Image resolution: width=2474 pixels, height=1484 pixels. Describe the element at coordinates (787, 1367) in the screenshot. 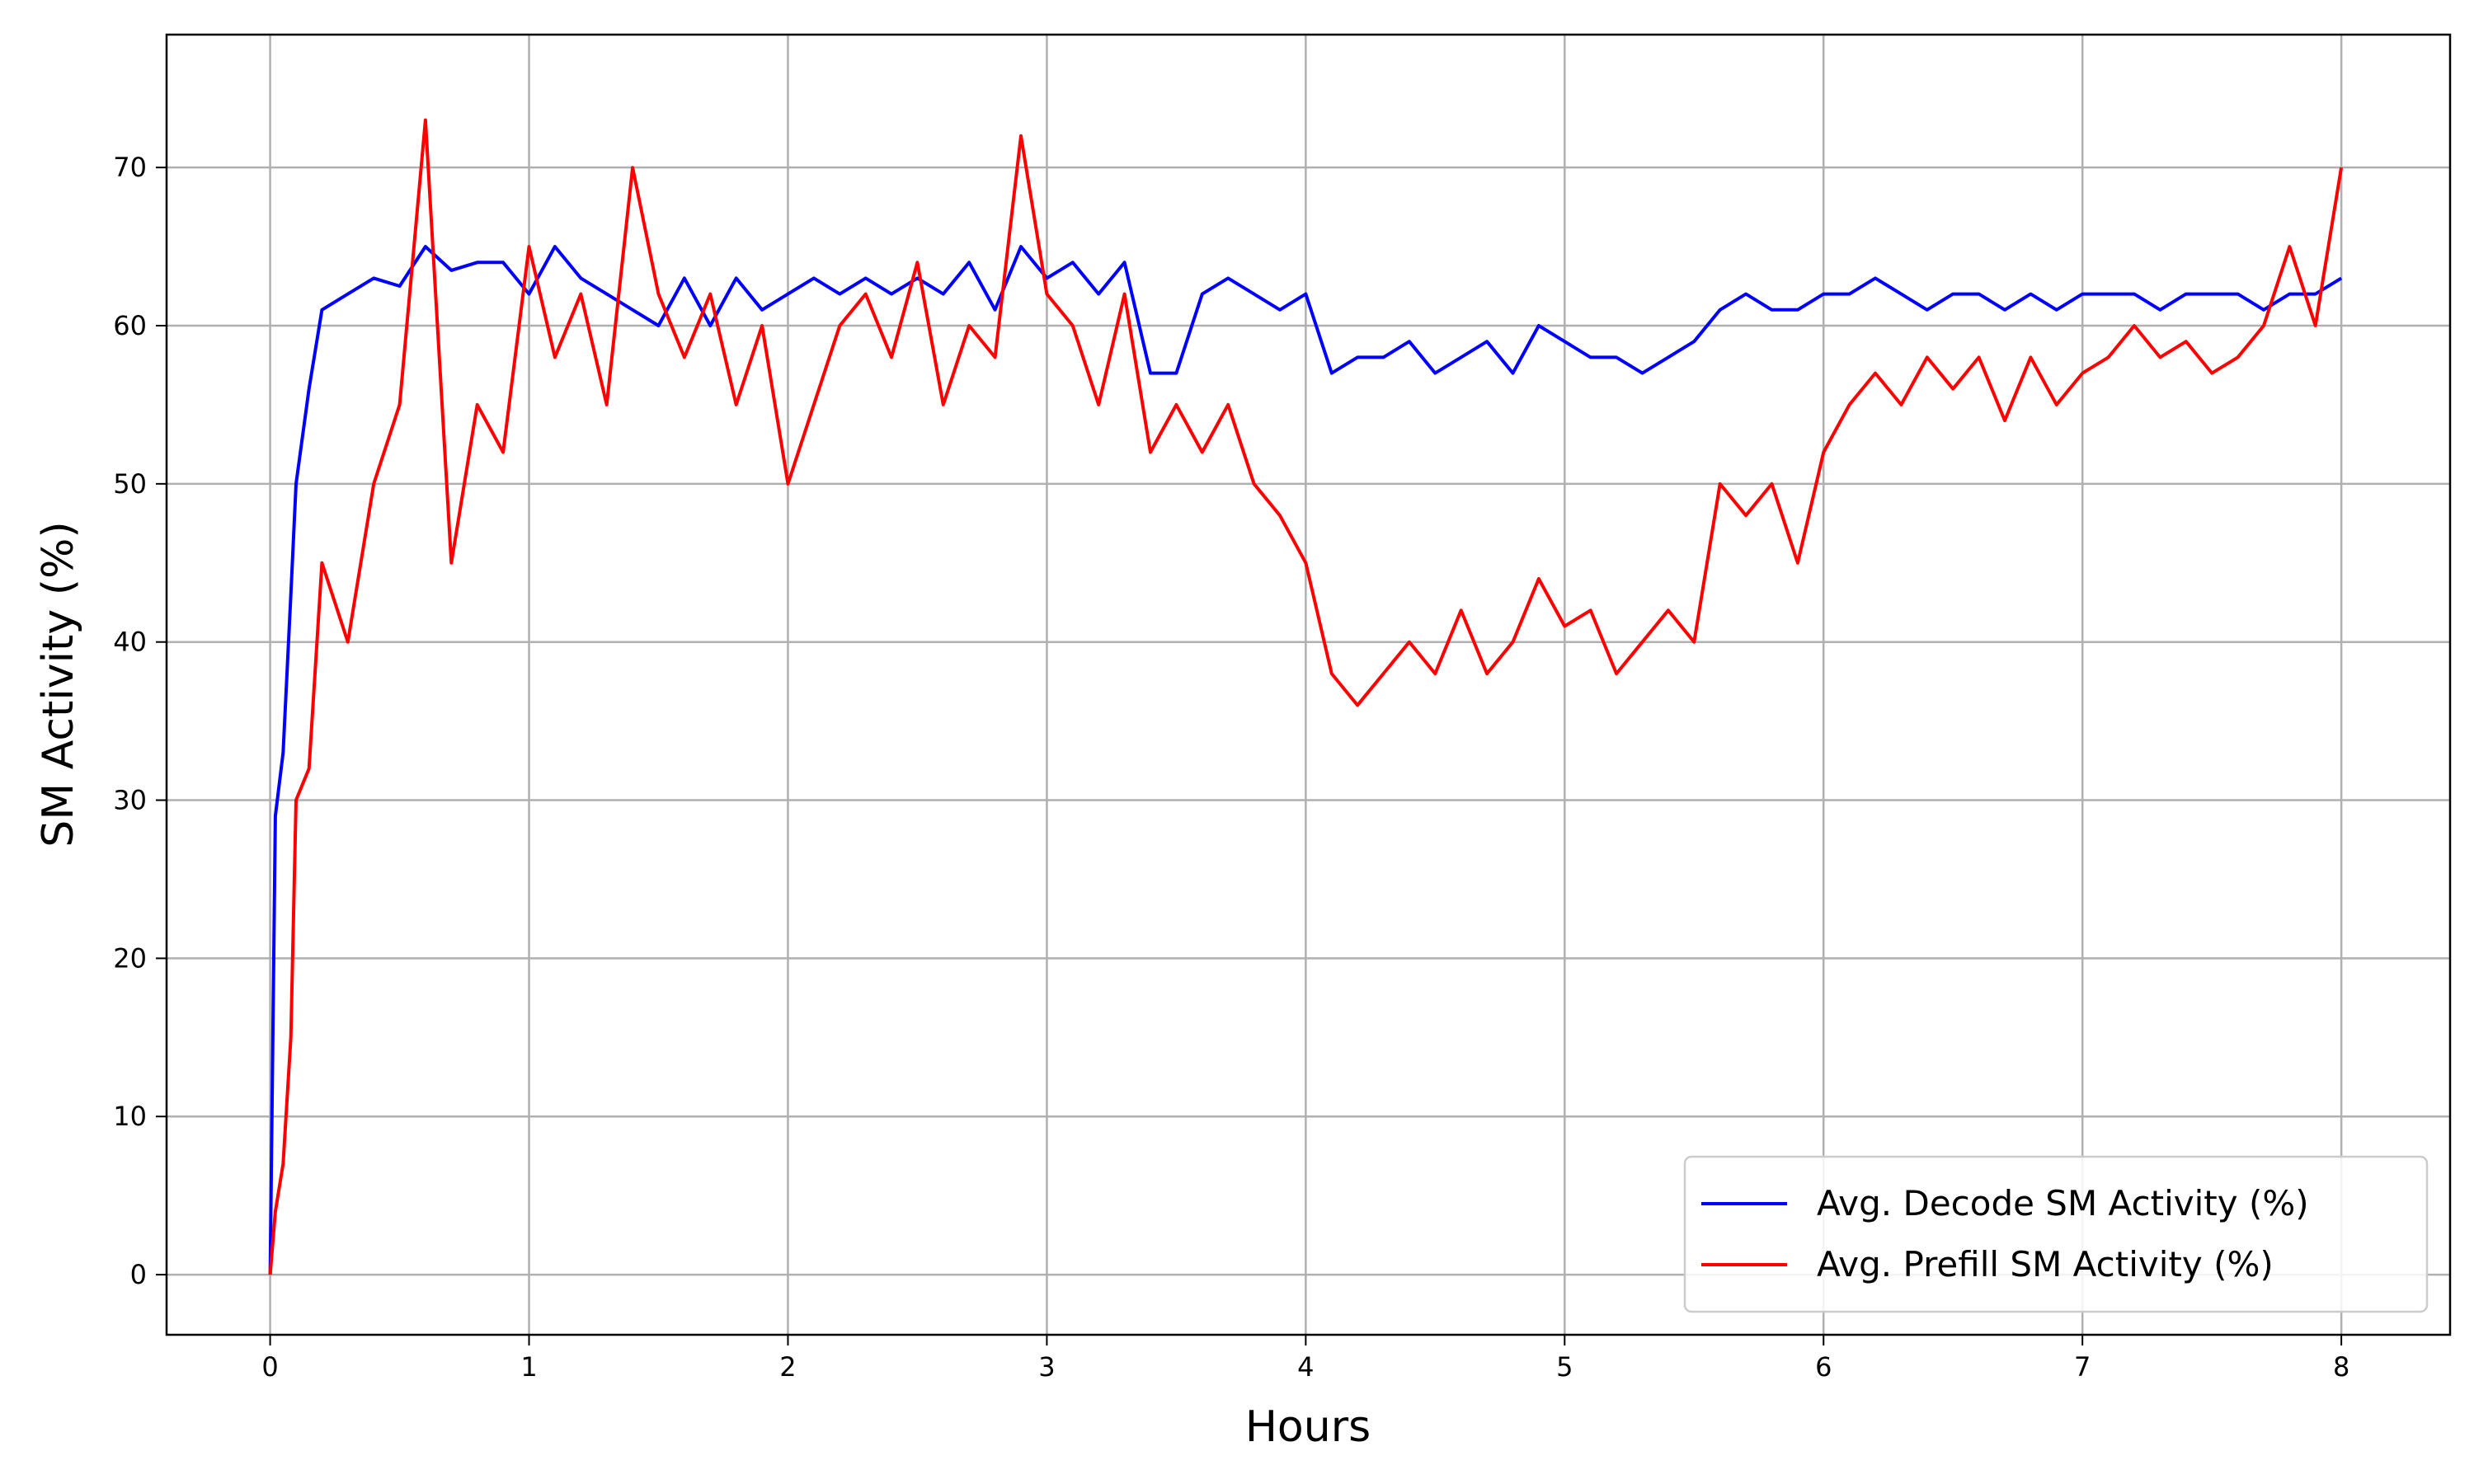

I see `x-tick-label: 2` at that location.